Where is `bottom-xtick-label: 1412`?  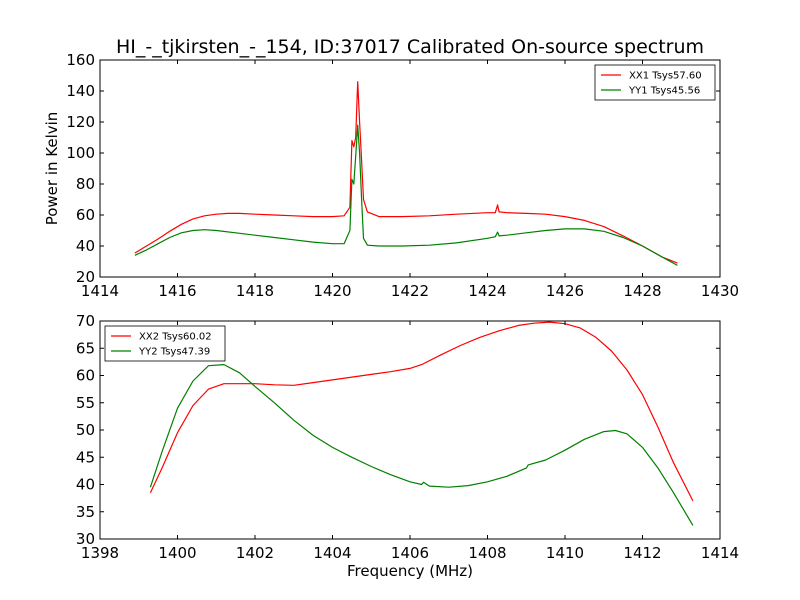
bottom-xtick-label: 1412 is located at coordinates (642, 553).